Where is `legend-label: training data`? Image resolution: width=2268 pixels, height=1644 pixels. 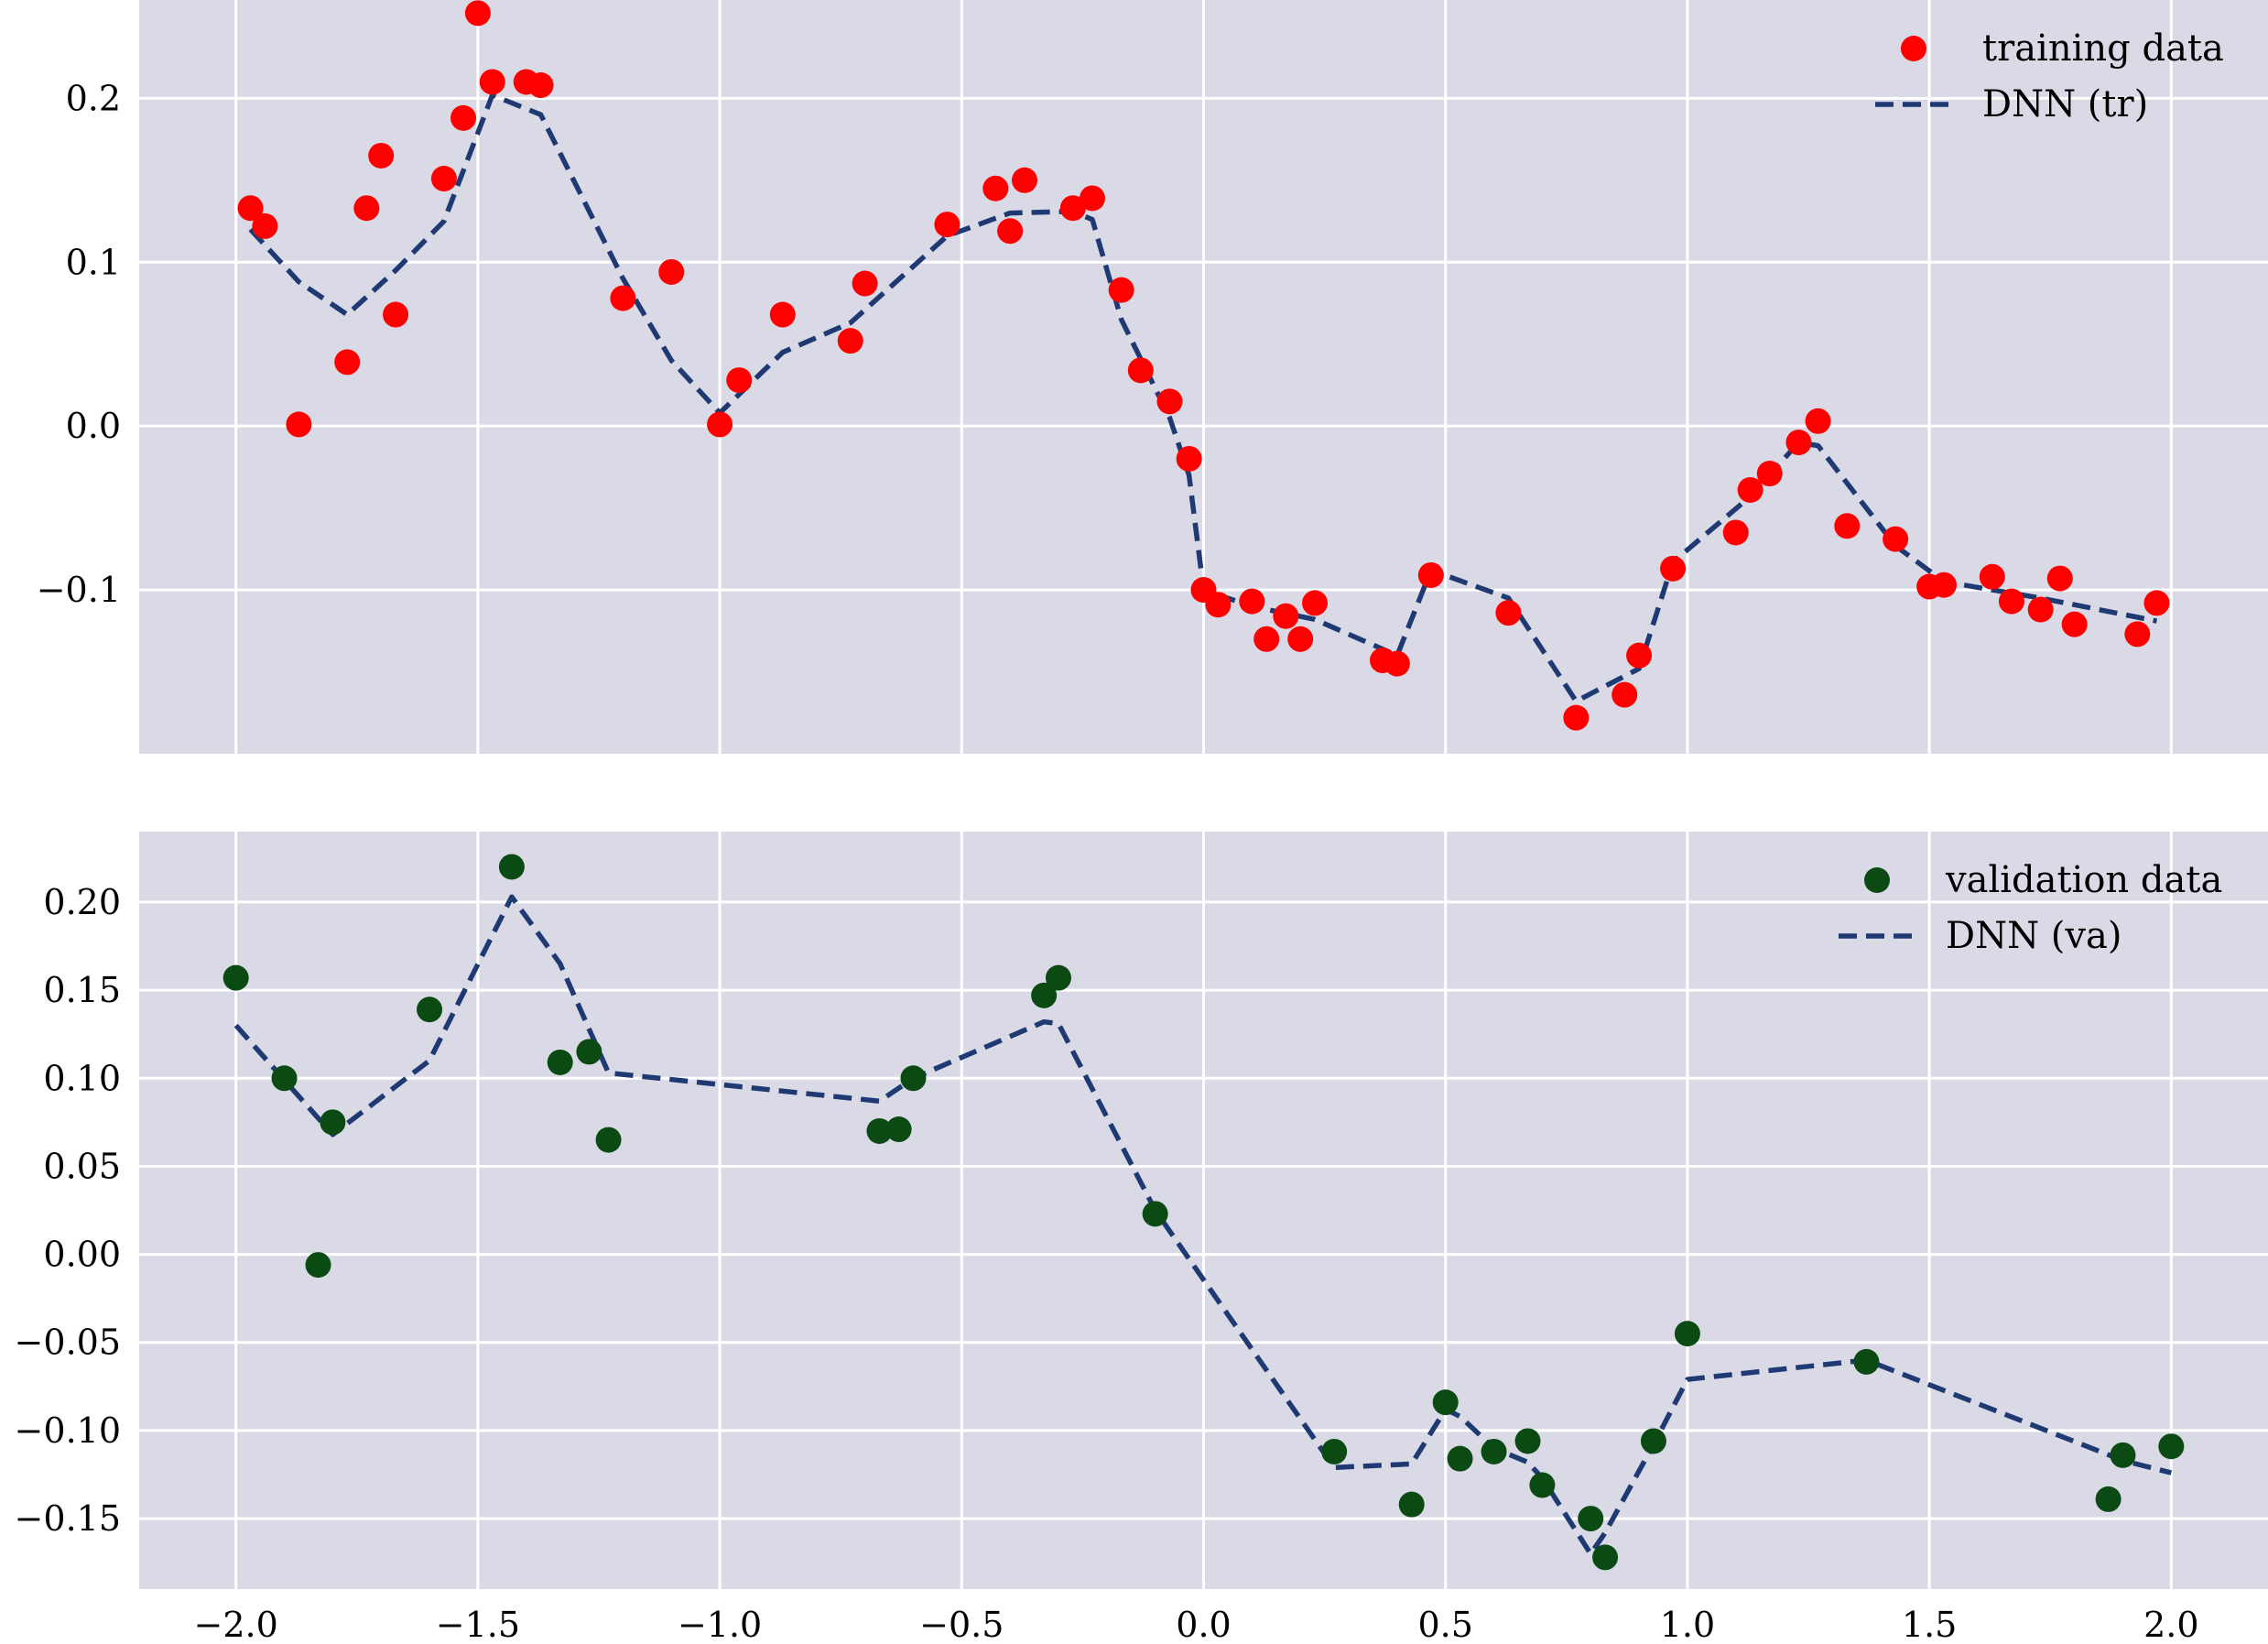 legend-label: training data is located at coordinates (2103, 49).